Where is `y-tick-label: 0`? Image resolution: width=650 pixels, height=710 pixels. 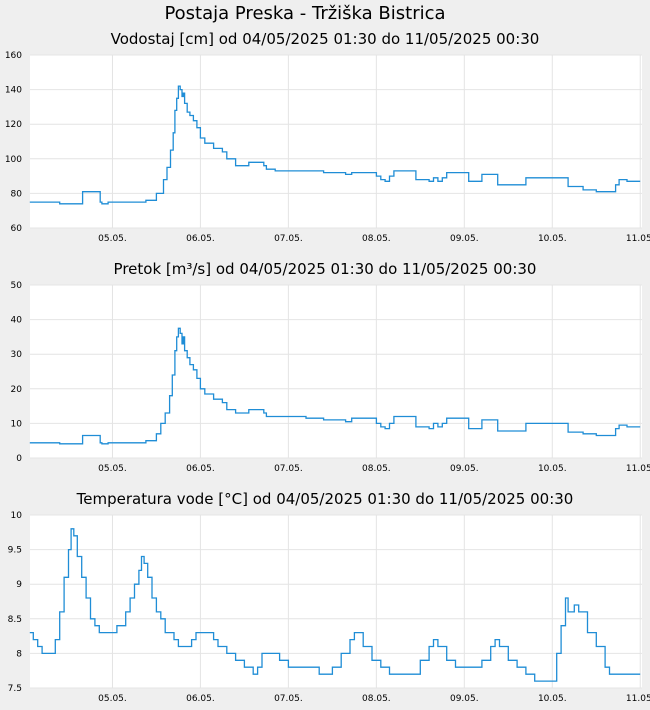
y-tick-label: 0 is located at coordinates (19, 459).